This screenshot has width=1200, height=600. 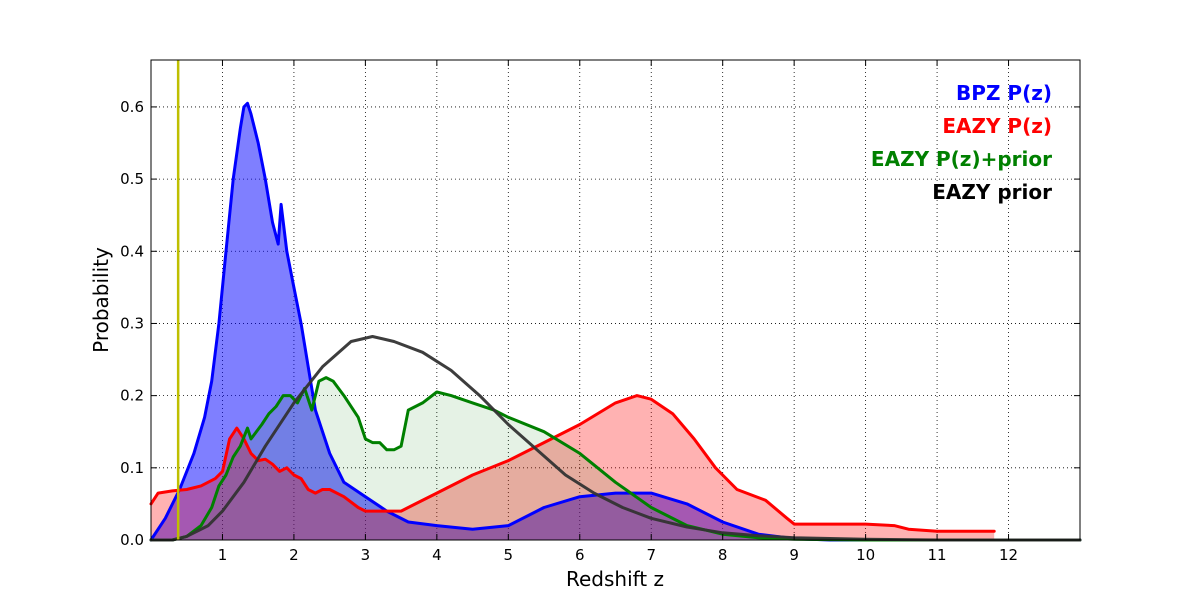 I want to click on y-tick-label: 0.5, so click(x=132, y=179).